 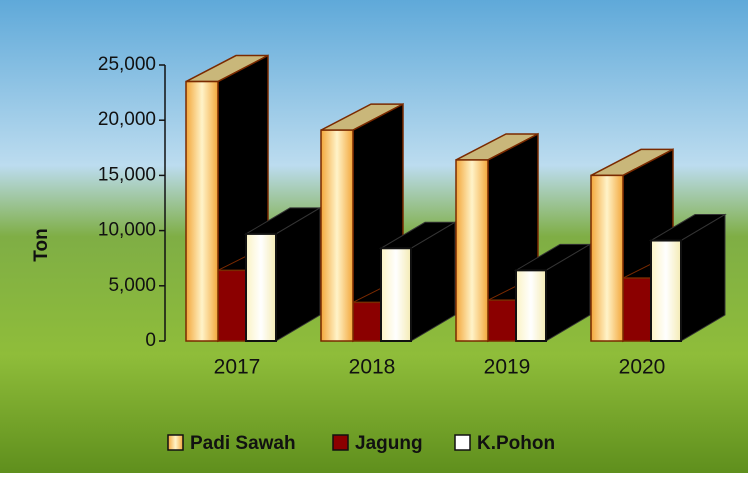 I want to click on x-tick-label: 2017, so click(x=237, y=367).